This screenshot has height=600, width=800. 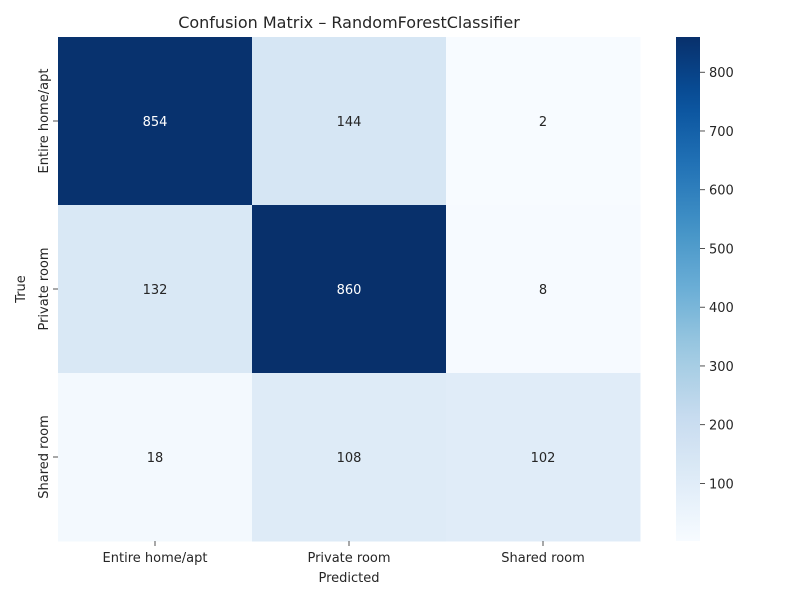 I want to click on cell-value-r2-c2: 102, so click(x=543, y=458).